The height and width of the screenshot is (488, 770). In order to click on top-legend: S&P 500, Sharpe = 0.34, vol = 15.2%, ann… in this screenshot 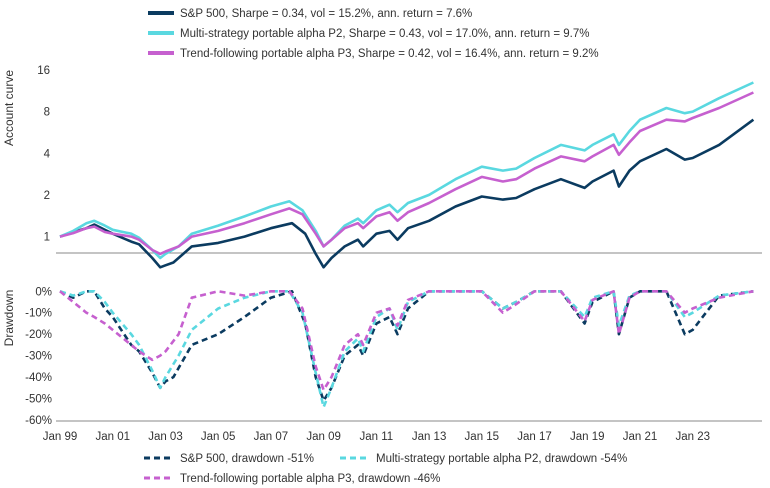, I will do `click(373, 34)`.